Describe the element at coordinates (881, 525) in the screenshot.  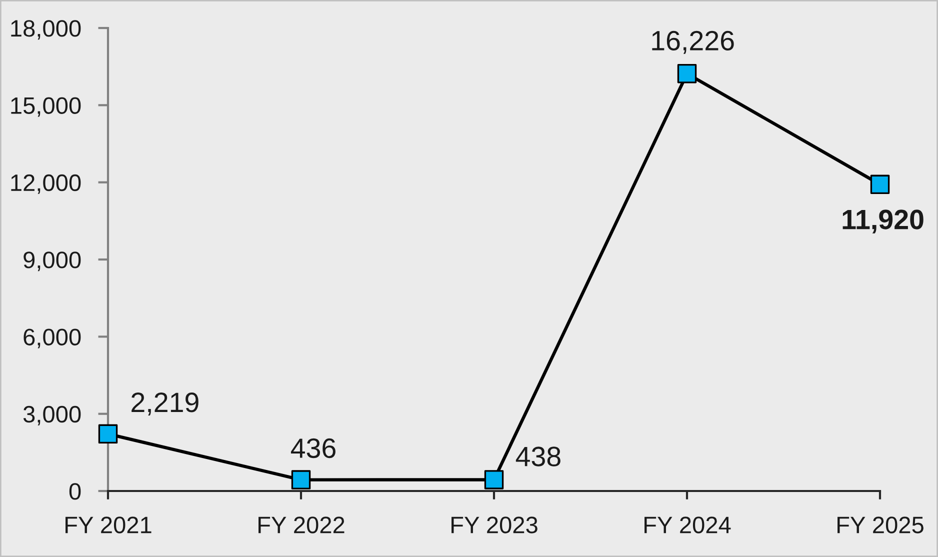
I see `x-tick-label: FY 2025` at that location.